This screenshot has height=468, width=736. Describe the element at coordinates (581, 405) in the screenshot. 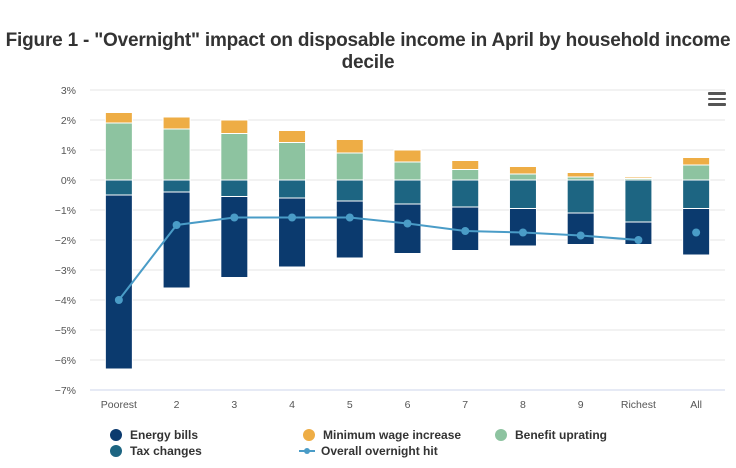

I see `x-tick-label: 9` at that location.